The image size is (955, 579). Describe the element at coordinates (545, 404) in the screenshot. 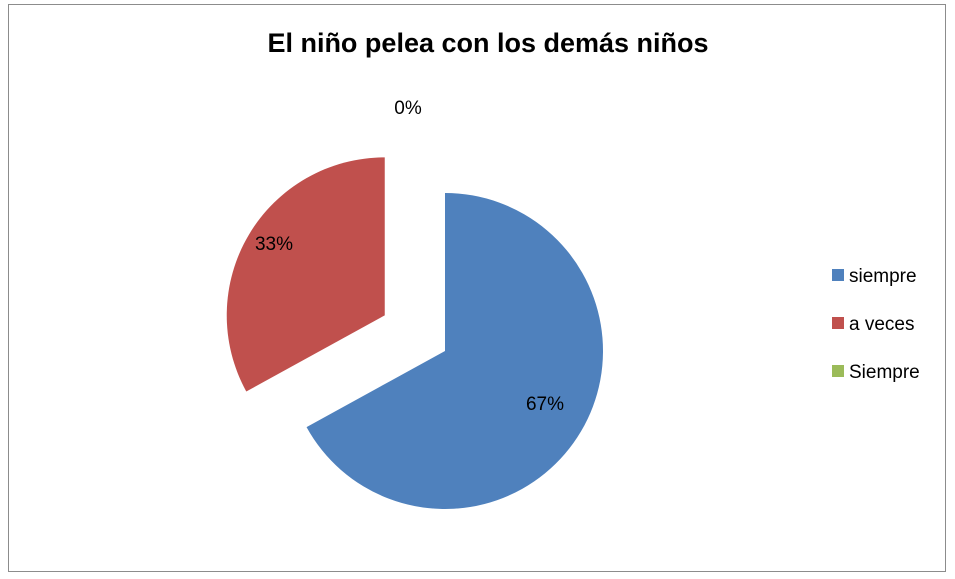

I see `data-label-0: 67%` at that location.